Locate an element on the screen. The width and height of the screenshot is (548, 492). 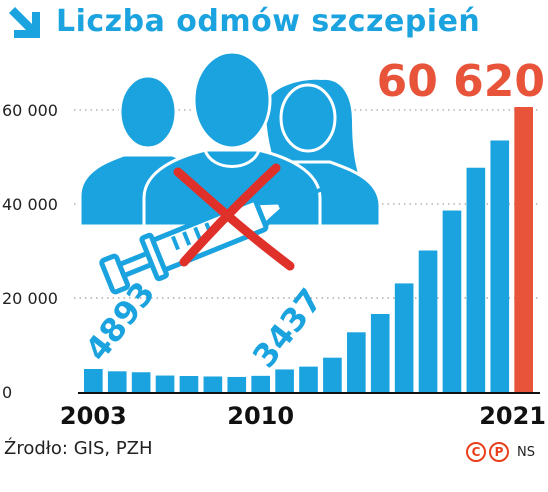
bar-2015 is located at coordinates (380, 352).